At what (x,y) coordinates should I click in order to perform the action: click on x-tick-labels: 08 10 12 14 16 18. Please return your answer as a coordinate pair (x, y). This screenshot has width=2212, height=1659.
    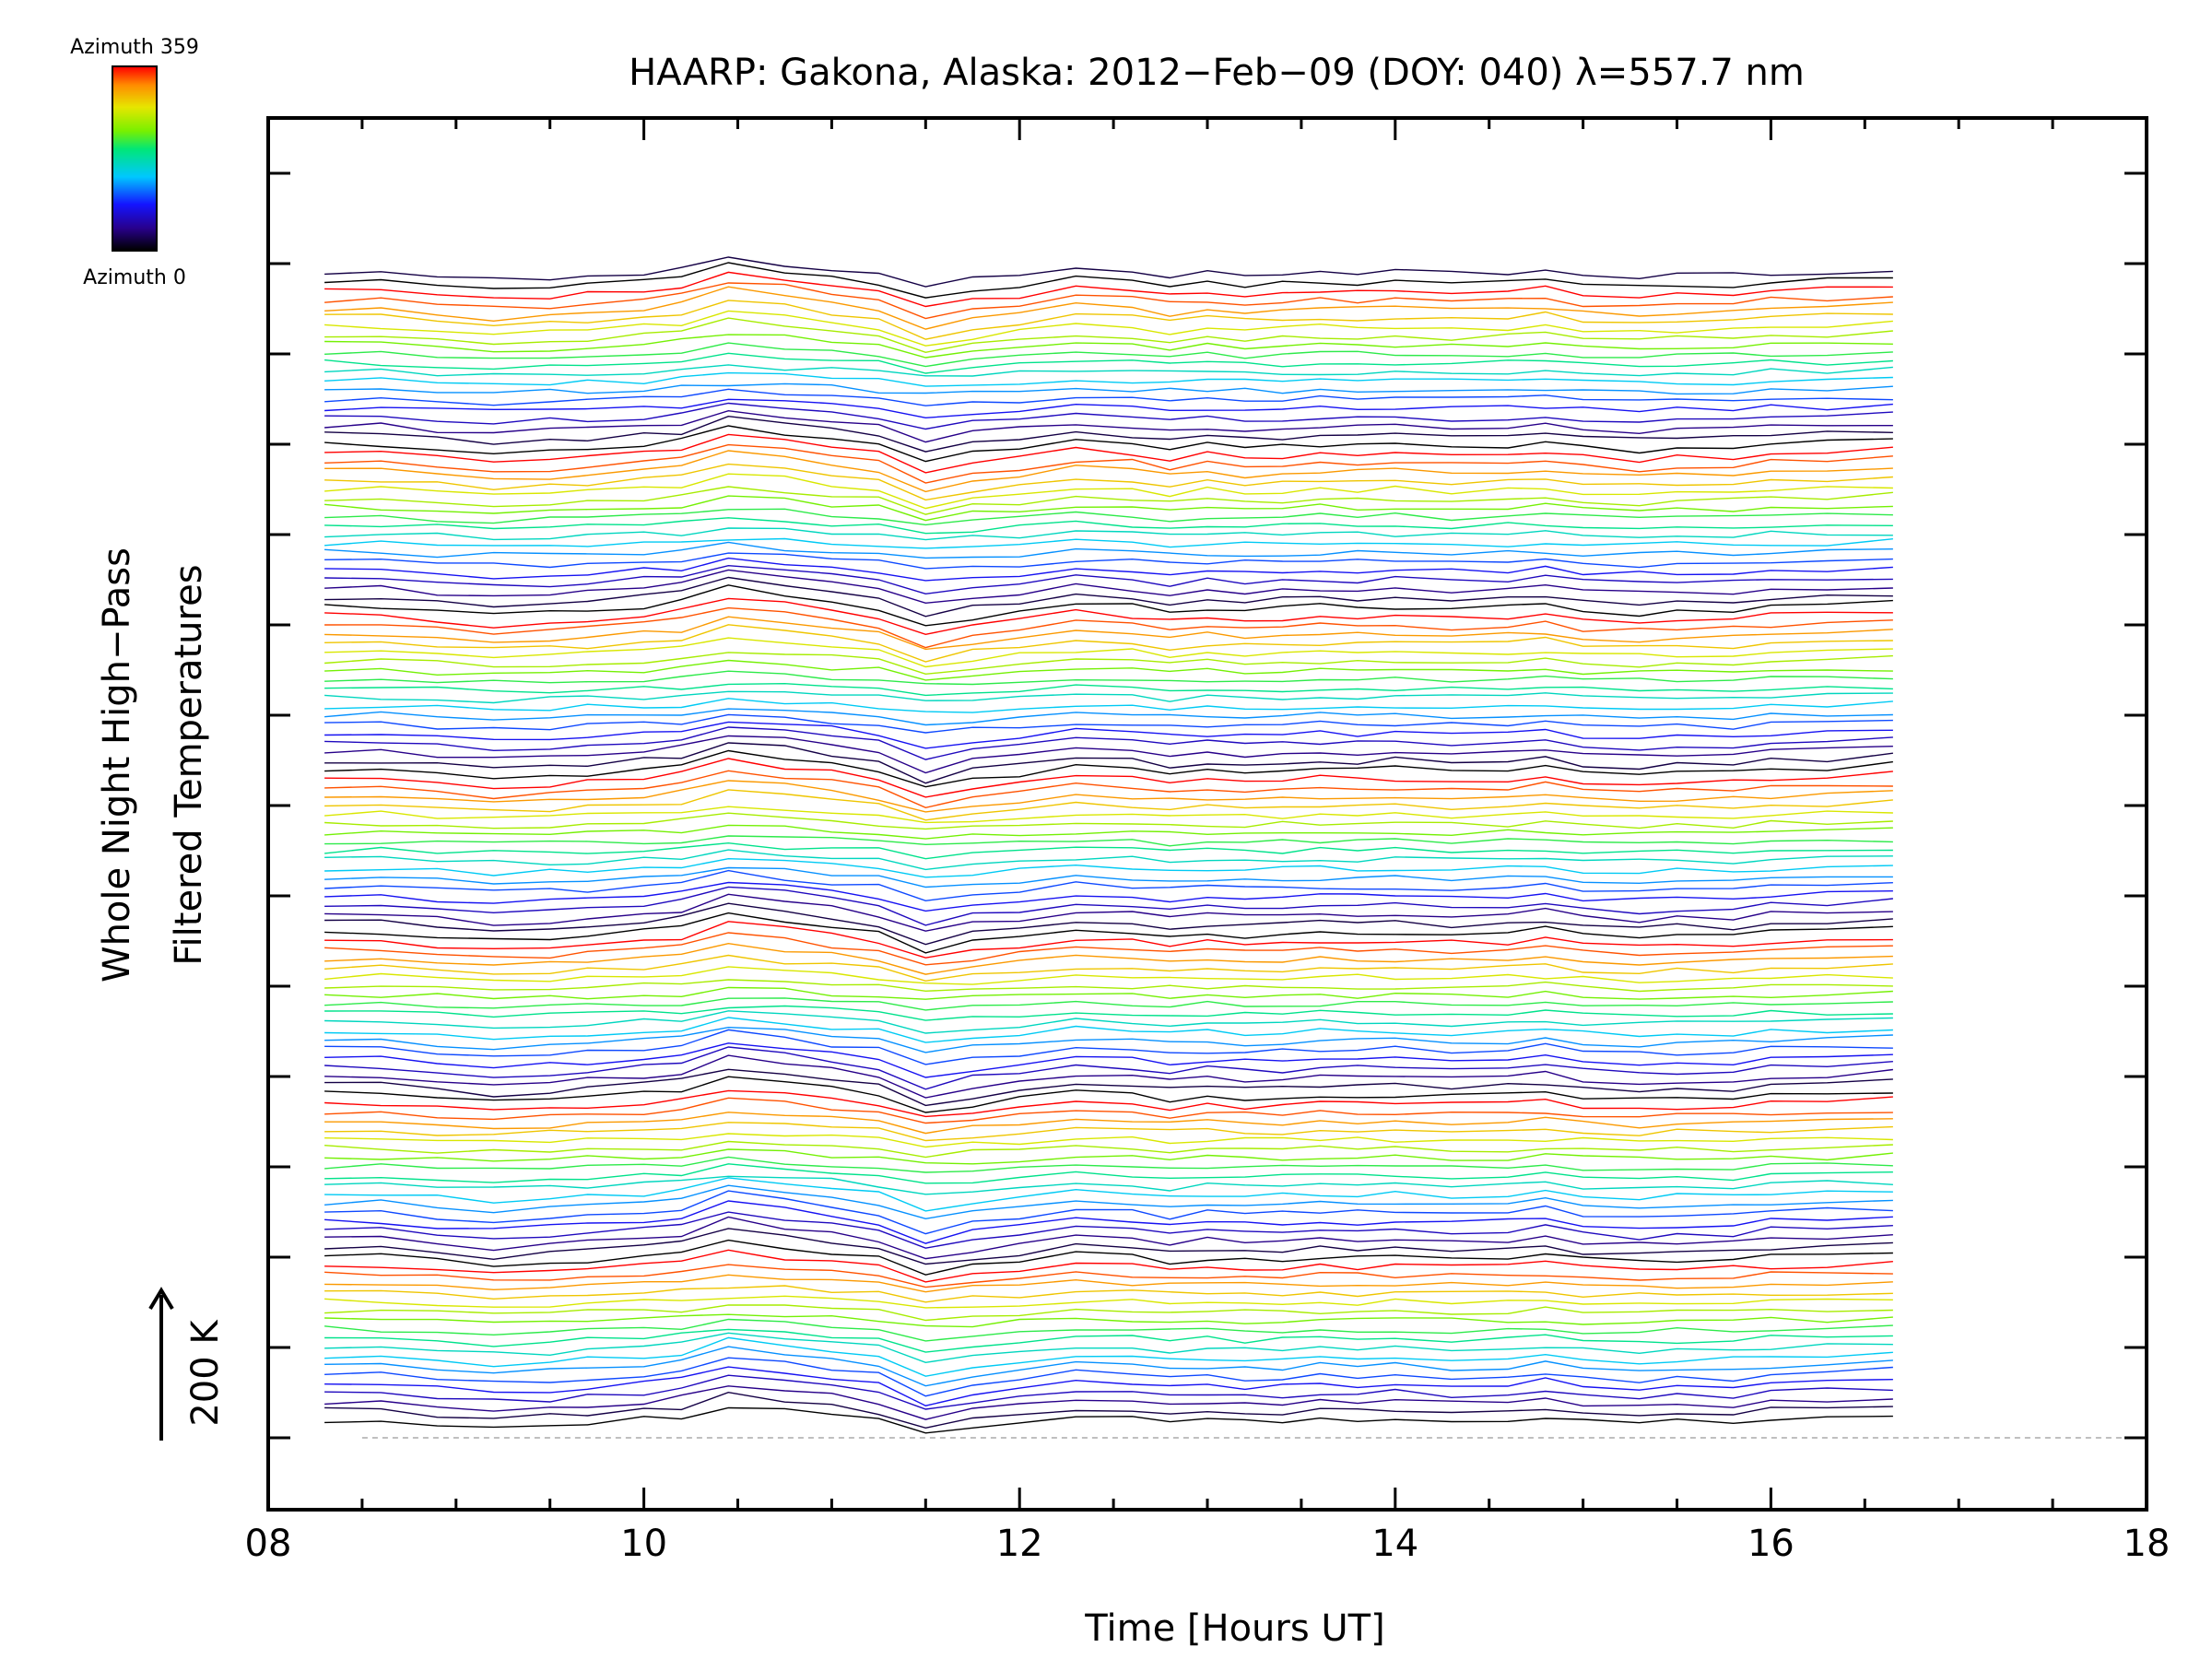
    Looking at the image, I should click on (1208, 1544).